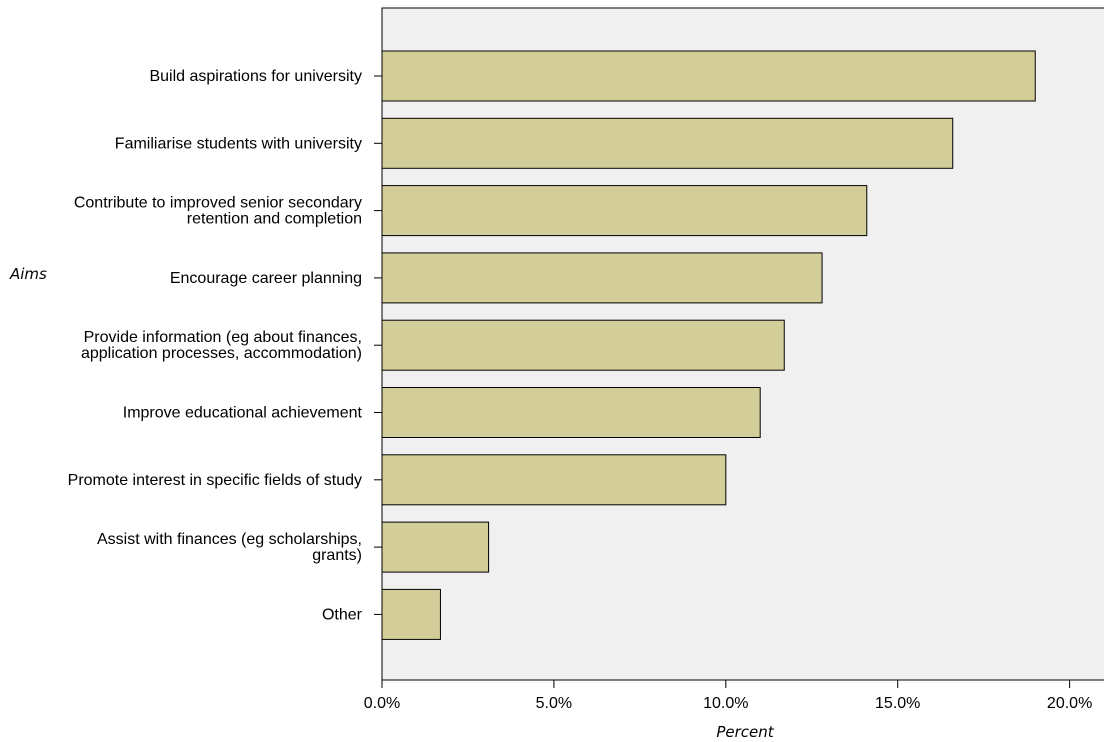 This screenshot has height=742, width=1104. I want to click on category-label: Improve educational achievement, so click(243, 413).